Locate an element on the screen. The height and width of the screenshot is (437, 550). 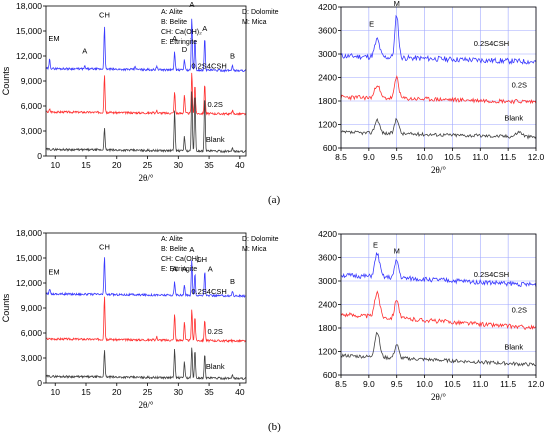
b_right-y-tick-label: 3000 is located at coordinates (327, 281).